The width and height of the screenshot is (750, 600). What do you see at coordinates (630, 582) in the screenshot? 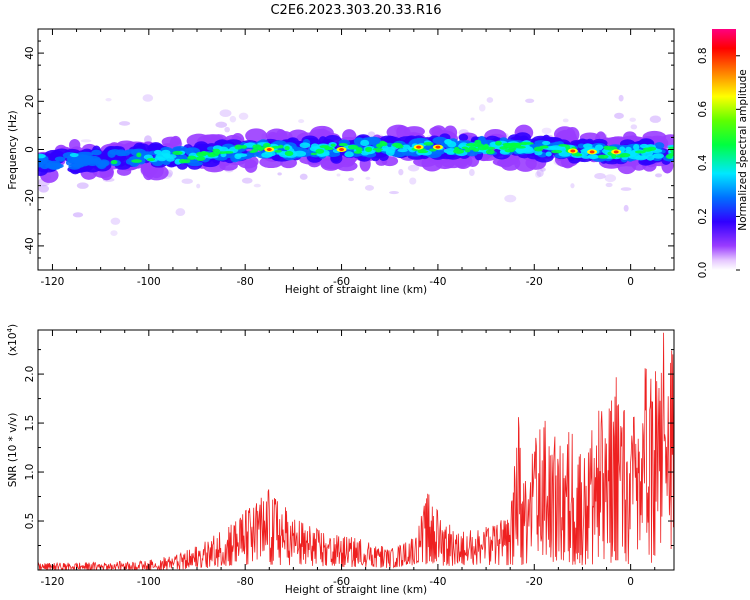
I see `x-tick-label: 0` at bounding box center [630, 582].